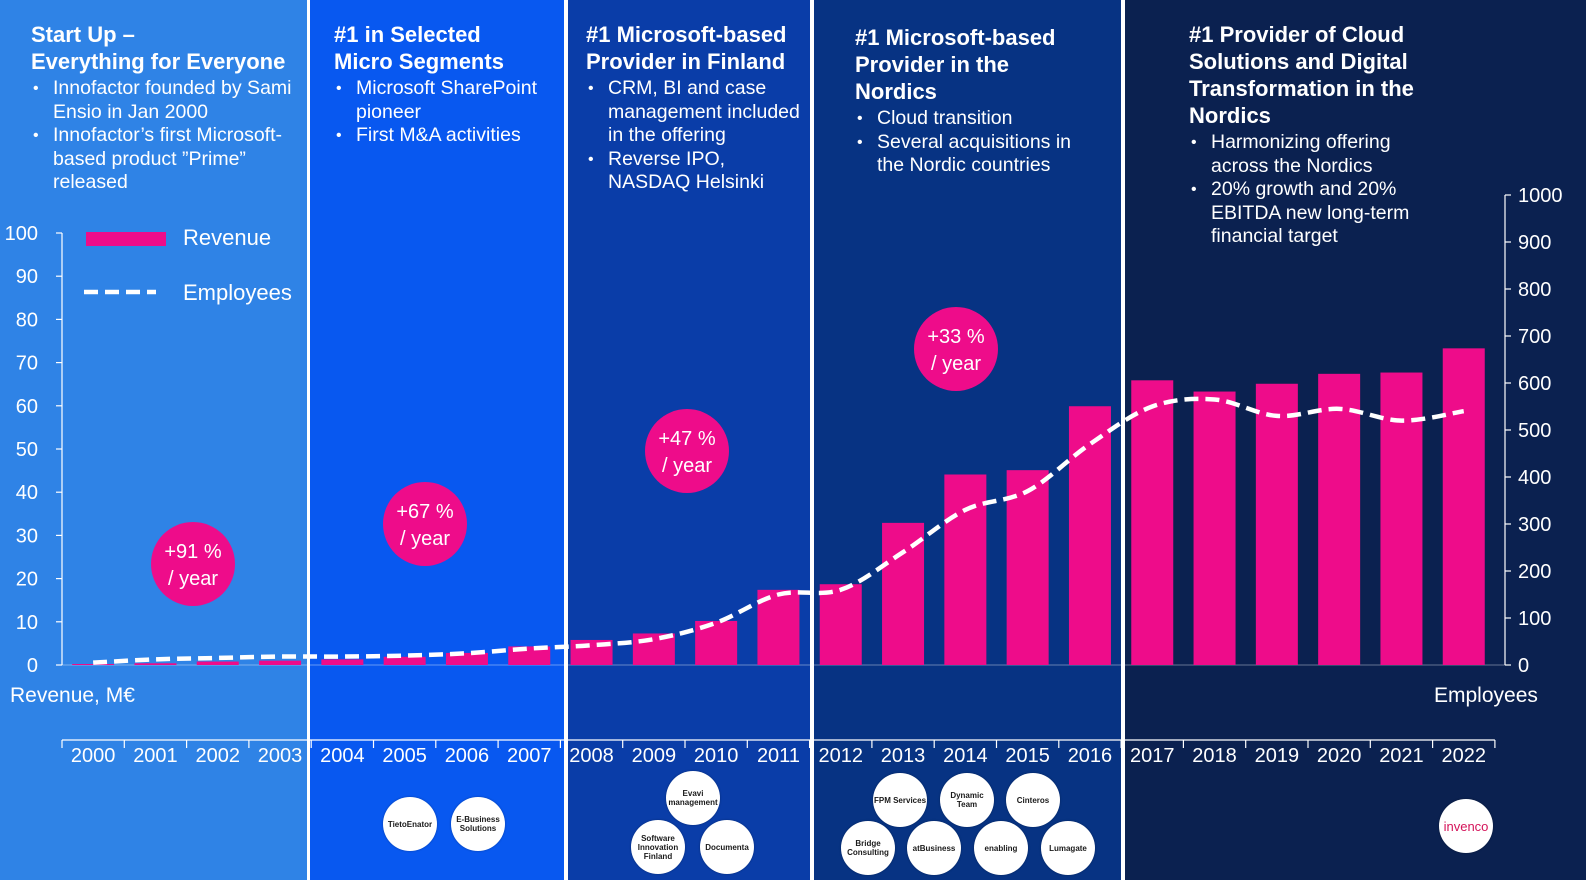 The image size is (1586, 889). Describe the element at coordinates (1534, 431) in the screenshot. I see `right-y-tick-label: 500` at that location.